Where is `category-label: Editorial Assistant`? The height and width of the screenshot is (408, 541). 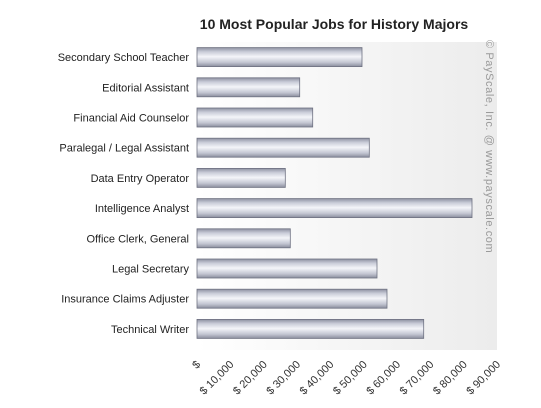 category-label: Editorial Assistant is located at coordinates (145, 88).